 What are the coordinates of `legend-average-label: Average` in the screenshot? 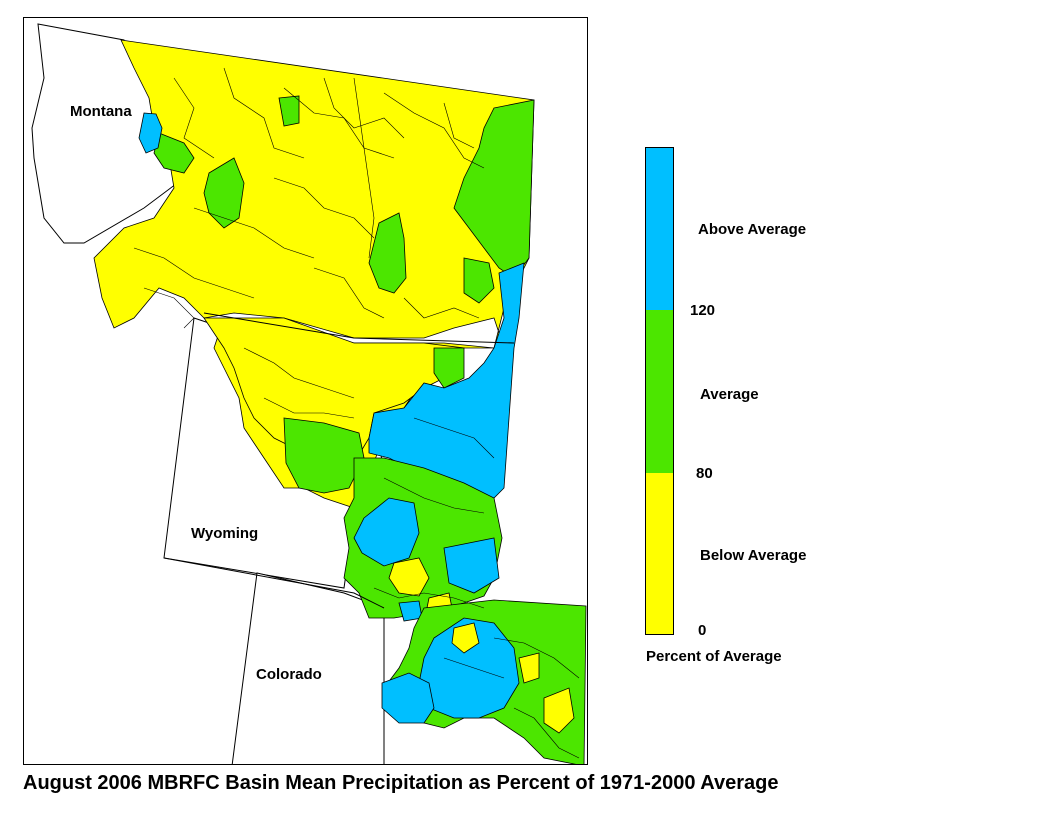 It's located at (729, 394).